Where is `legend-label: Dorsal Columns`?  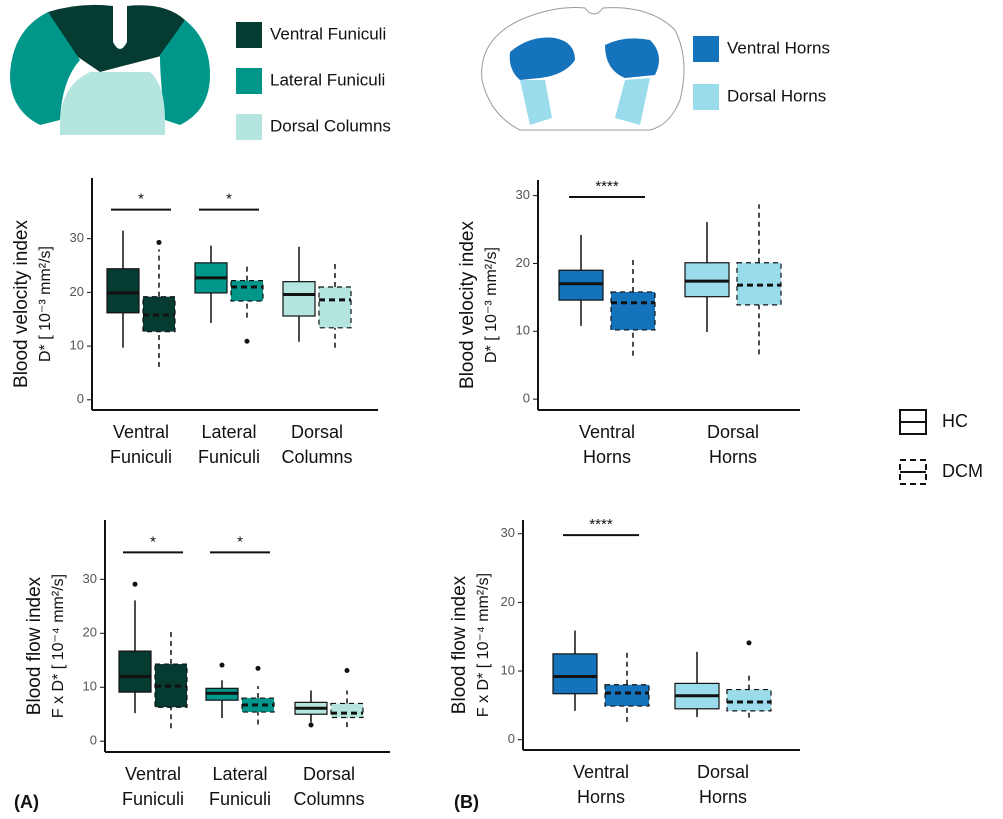
legend-label: Dorsal Columns is located at coordinates (330, 125).